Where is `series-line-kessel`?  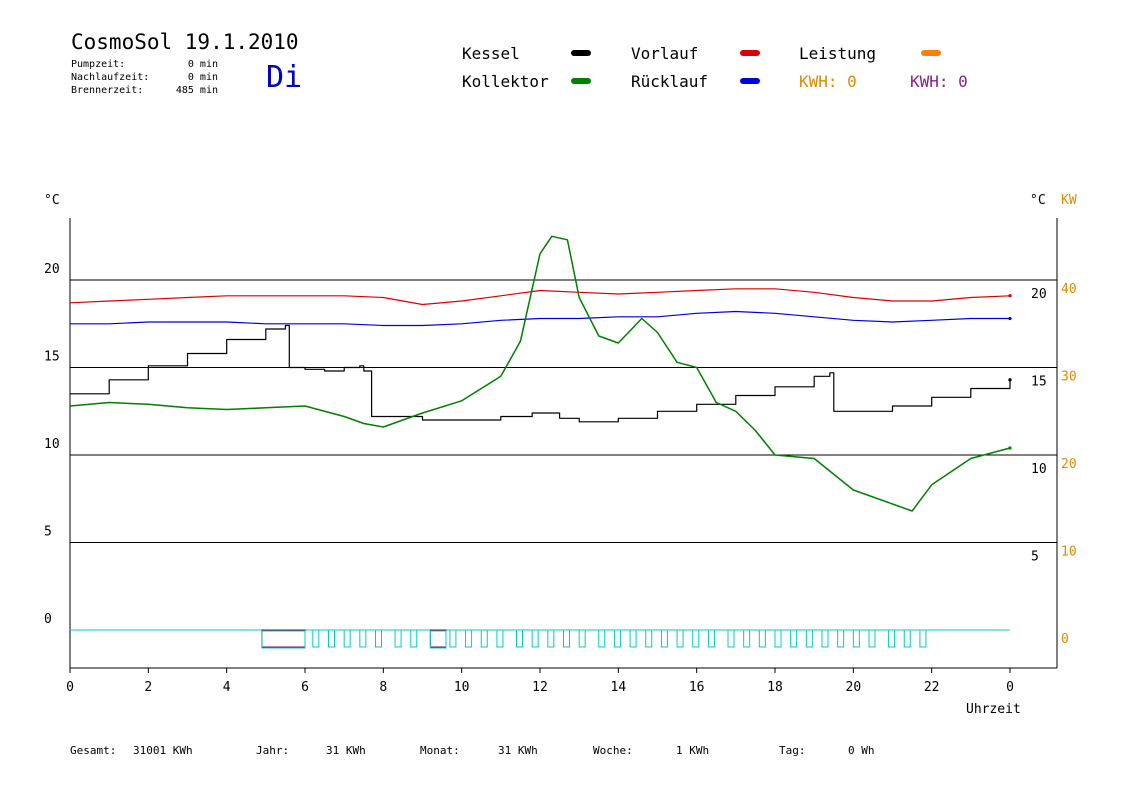 series-line-kessel is located at coordinates (540, 373).